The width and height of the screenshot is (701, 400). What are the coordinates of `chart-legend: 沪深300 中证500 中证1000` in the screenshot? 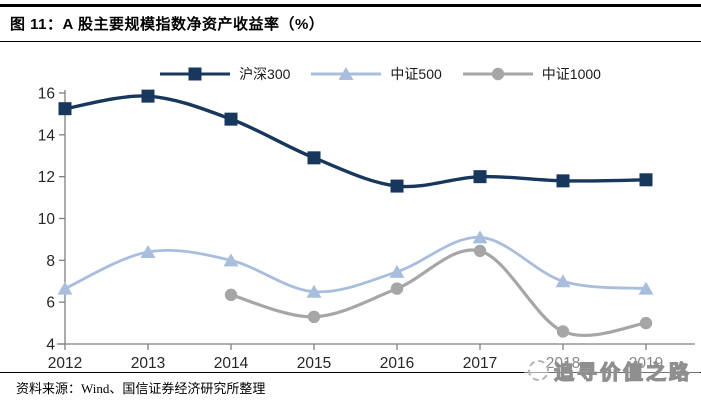 It's located at (380, 74).